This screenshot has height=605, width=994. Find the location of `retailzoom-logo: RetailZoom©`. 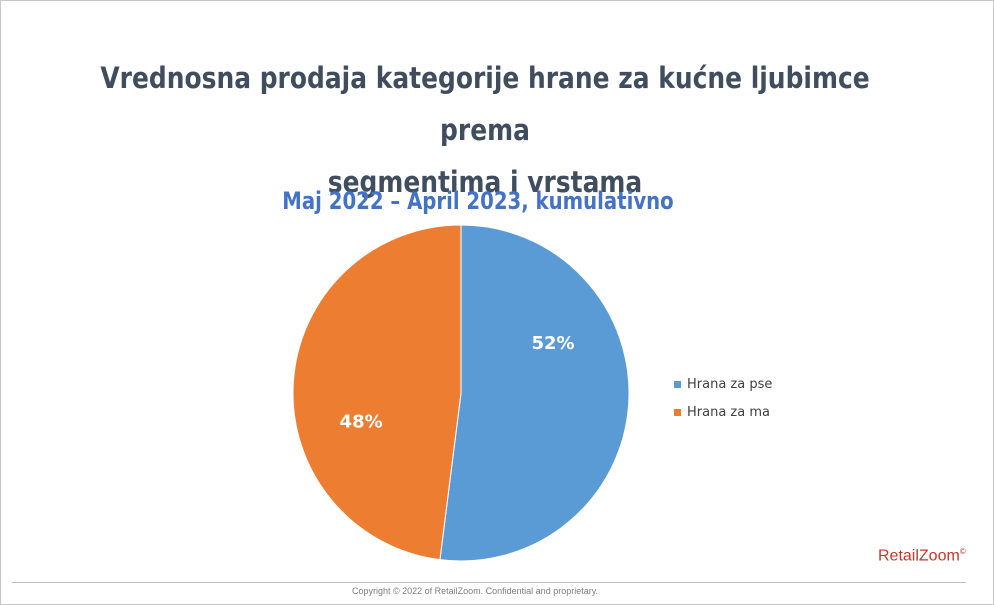

retailzoom-logo: RetailZoom© is located at coordinates (922, 556).